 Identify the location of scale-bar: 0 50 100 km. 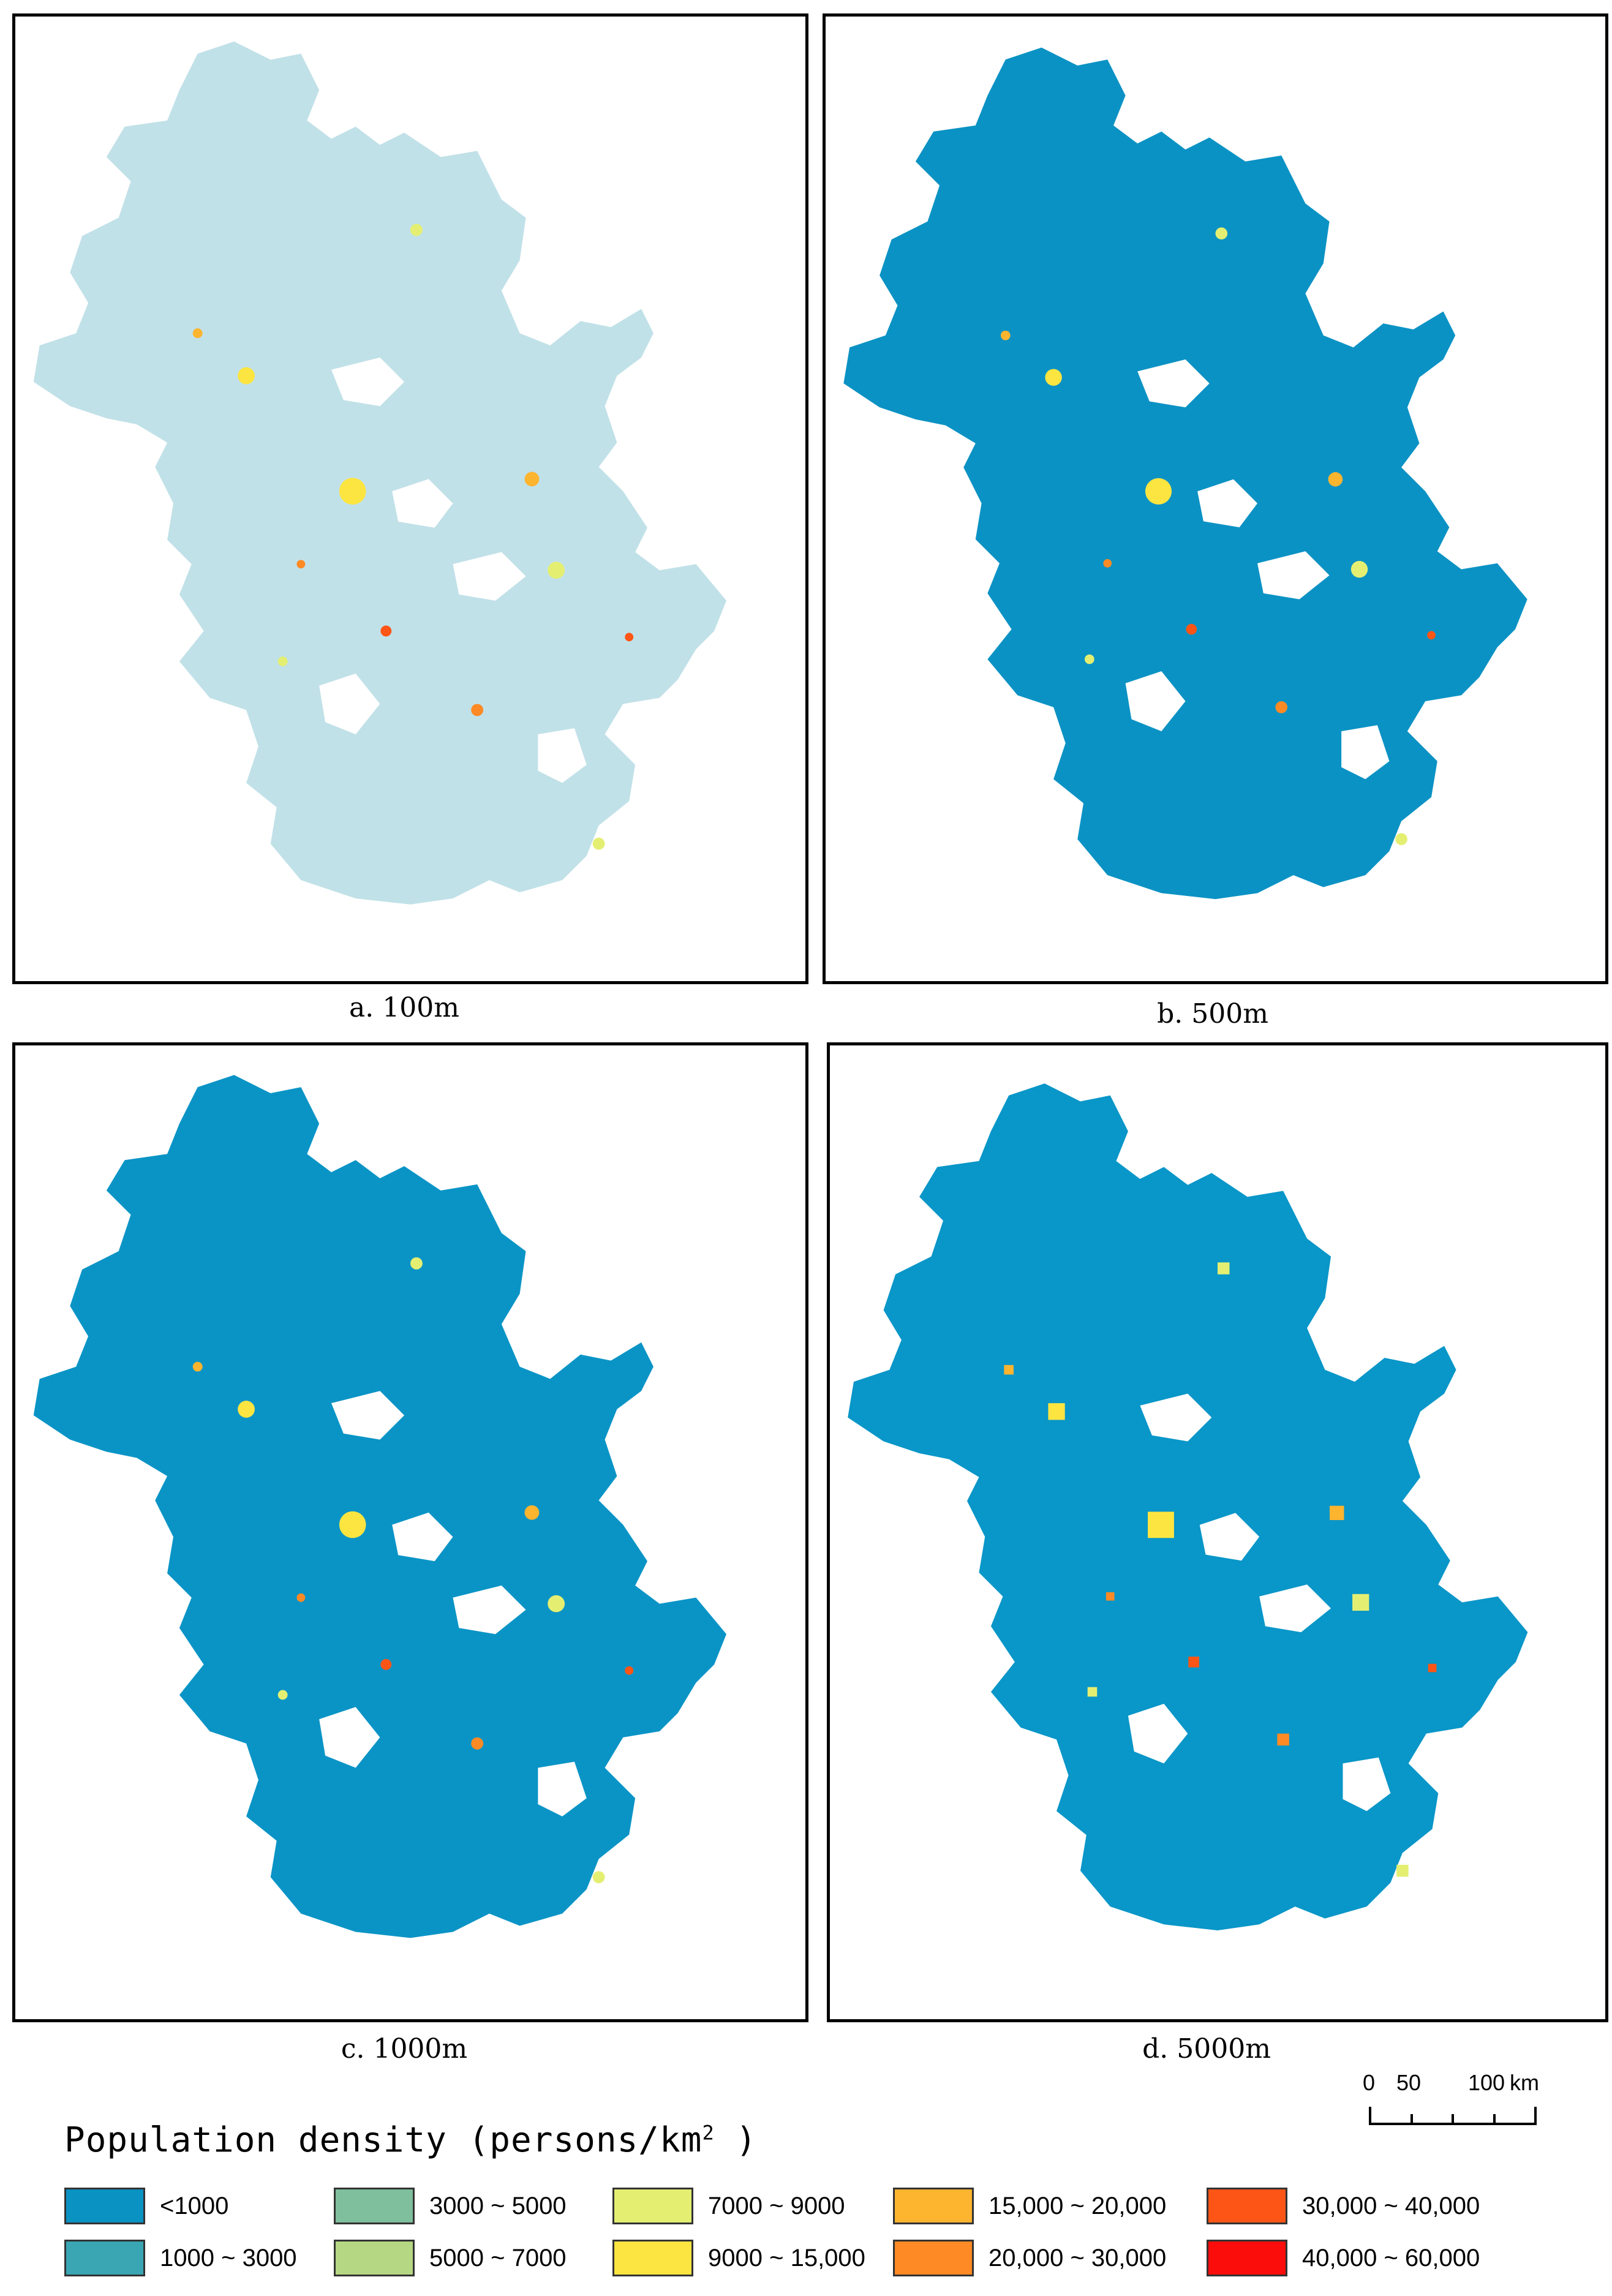
(1454, 2107).